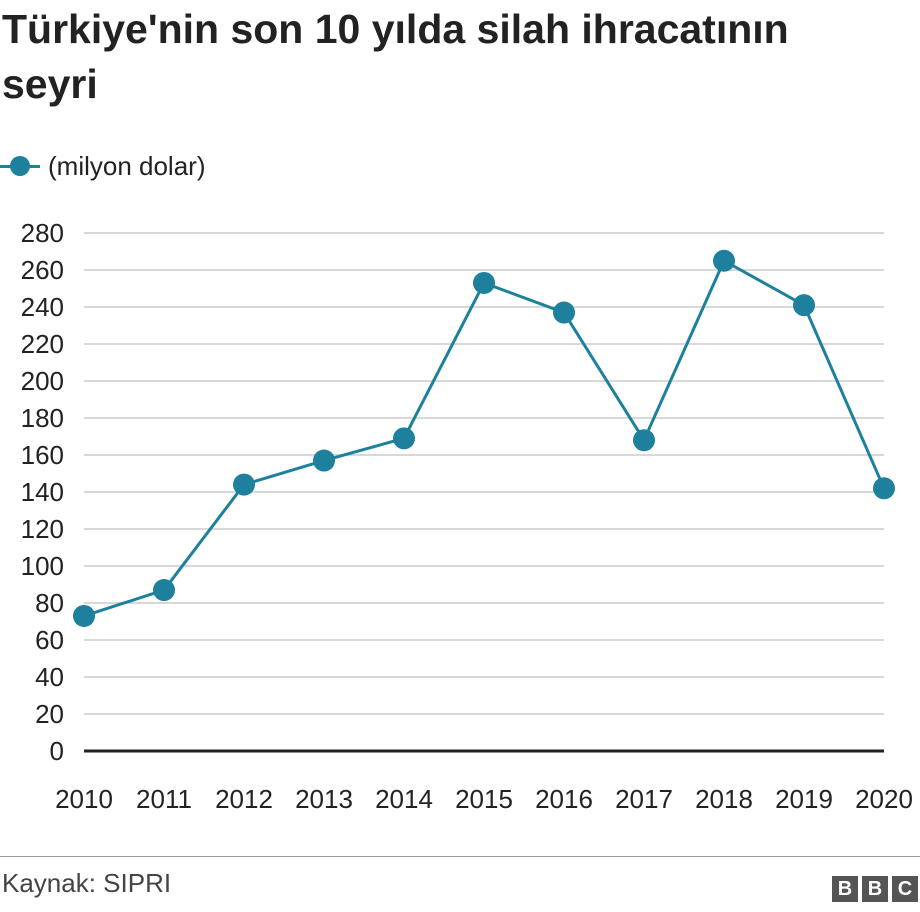 The height and width of the screenshot is (912, 920). I want to click on x-tick-label: 2019, so click(804, 799).